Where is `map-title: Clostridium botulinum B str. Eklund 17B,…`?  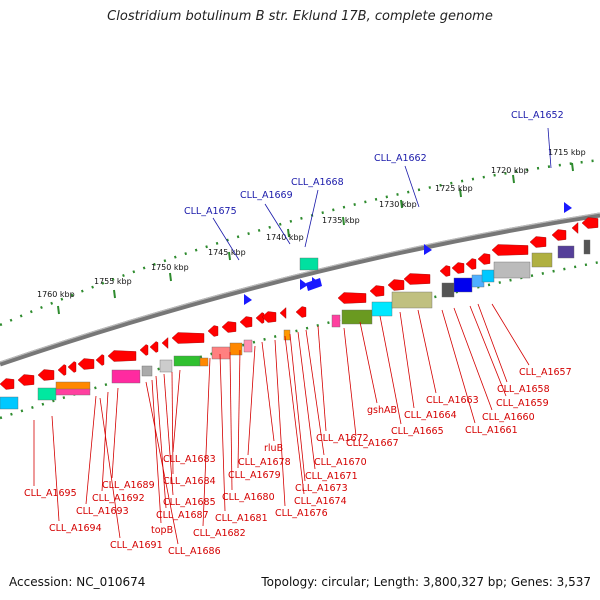 map-title: Clostridium botulinum B str. Eklund 17B,… is located at coordinates (300, 16).